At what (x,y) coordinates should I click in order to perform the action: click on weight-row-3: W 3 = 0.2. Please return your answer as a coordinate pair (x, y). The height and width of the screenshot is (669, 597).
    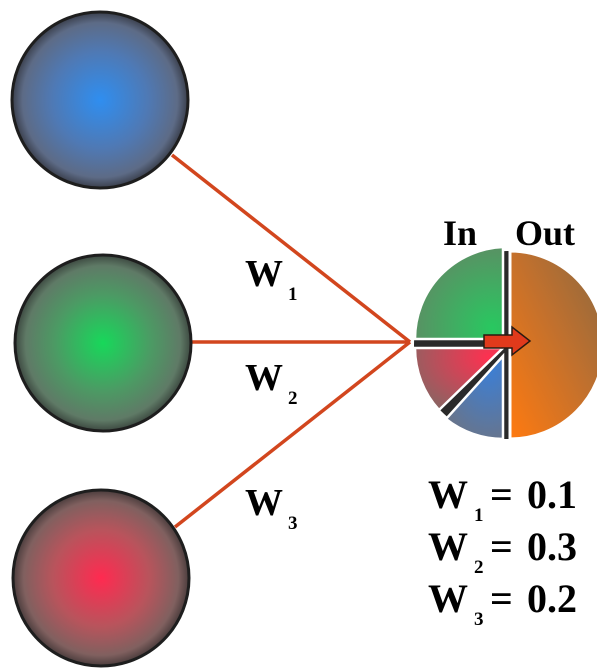
    Looking at the image, I should click on (502, 603).